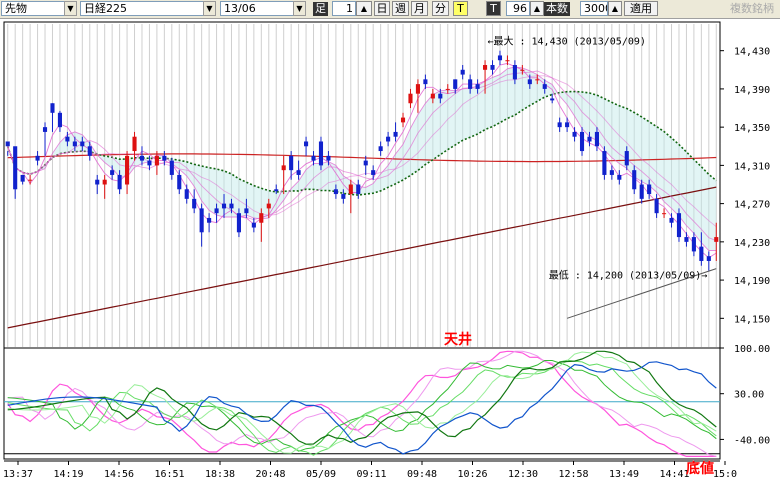 The image size is (780, 500). Describe the element at coordinates (39, 8) in the screenshot. I see `instrument-select: 先物` at that location.